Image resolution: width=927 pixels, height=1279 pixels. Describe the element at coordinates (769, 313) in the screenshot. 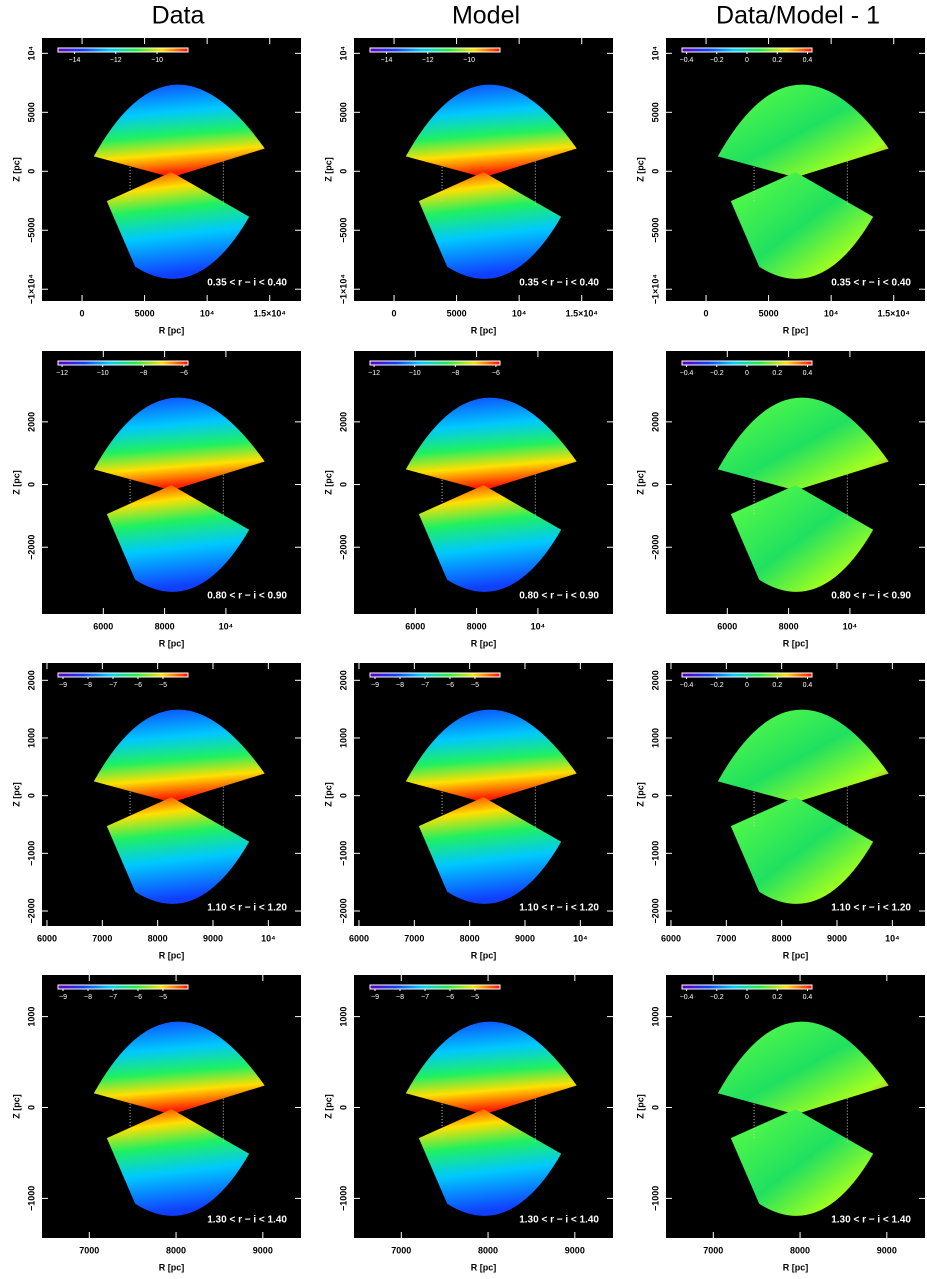

I see `x-tick-label: 5000` at that location.